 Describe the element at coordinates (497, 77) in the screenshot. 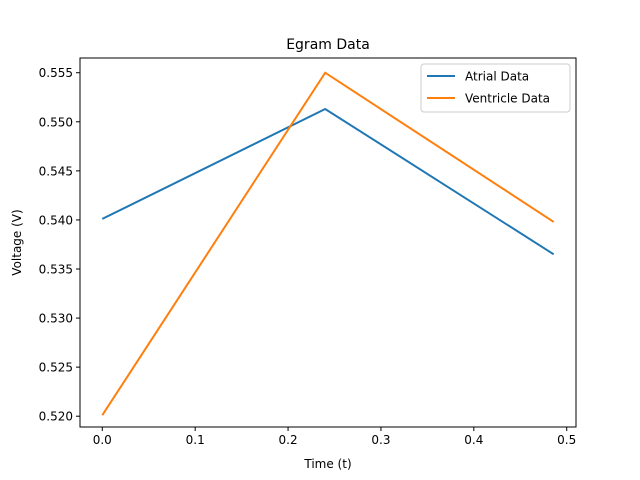

I see `legend-label: Atrial Data` at that location.